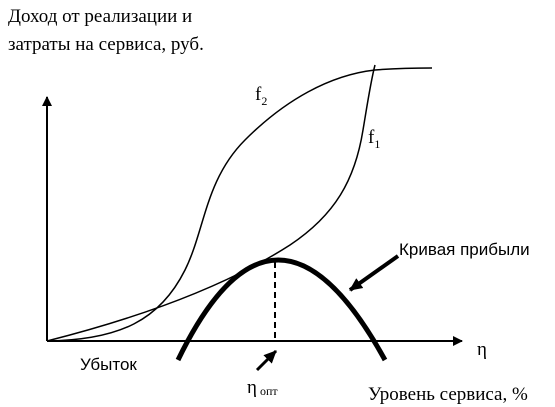 Image resolution: width=555 pixels, height=407 pixels. What do you see at coordinates (269, 391) in the screenshot?
I see `optimum-sub: опт` at bounding box center [269, 391].